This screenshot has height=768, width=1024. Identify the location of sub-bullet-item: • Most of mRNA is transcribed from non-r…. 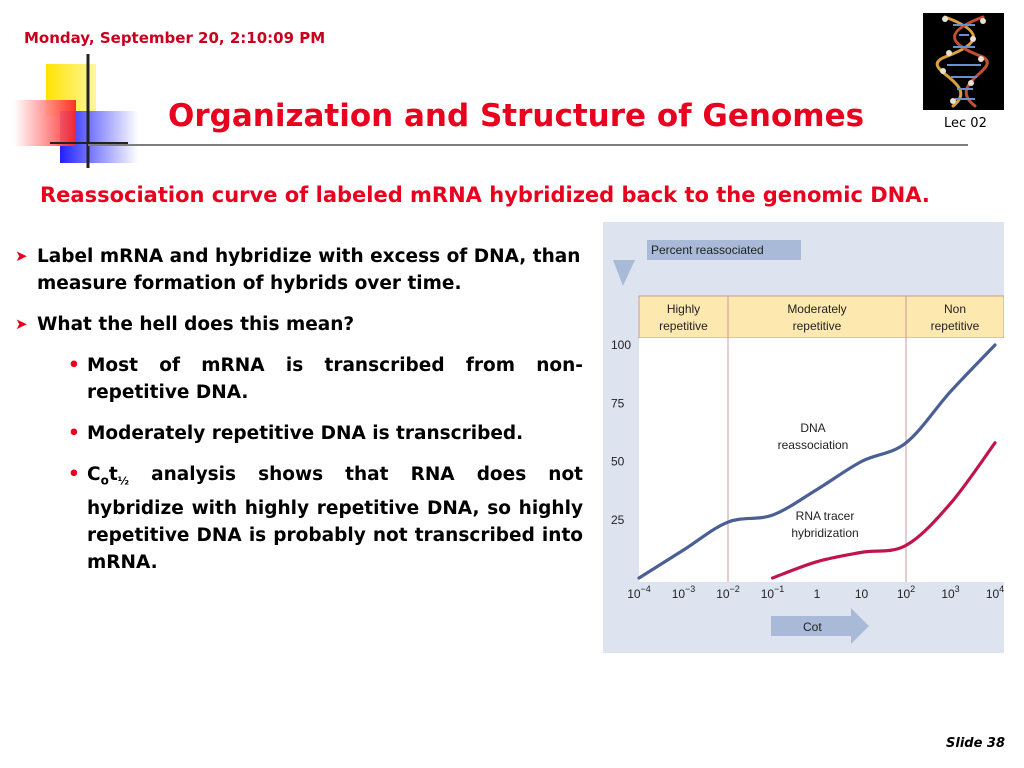
(299, 379).